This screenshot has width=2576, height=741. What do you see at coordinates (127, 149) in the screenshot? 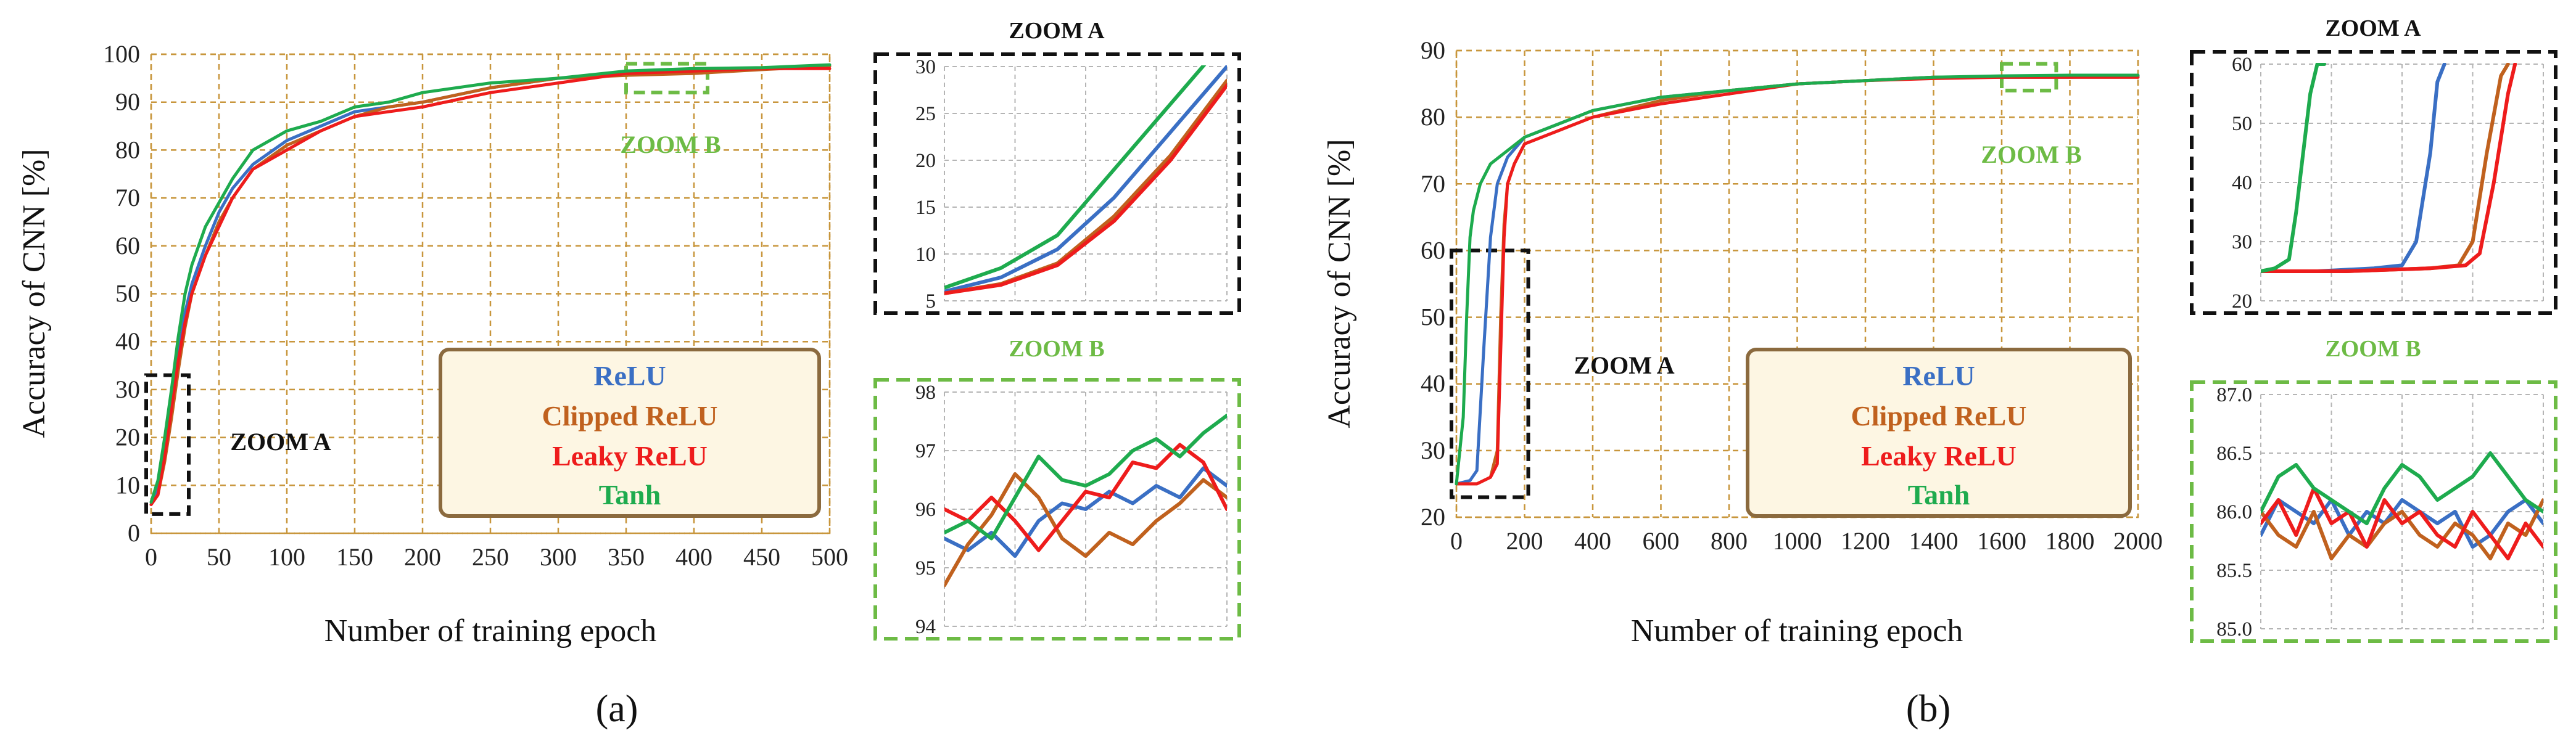
I see `main-plot-a-y-tick-label: 80` at bounding box center [127, 149].